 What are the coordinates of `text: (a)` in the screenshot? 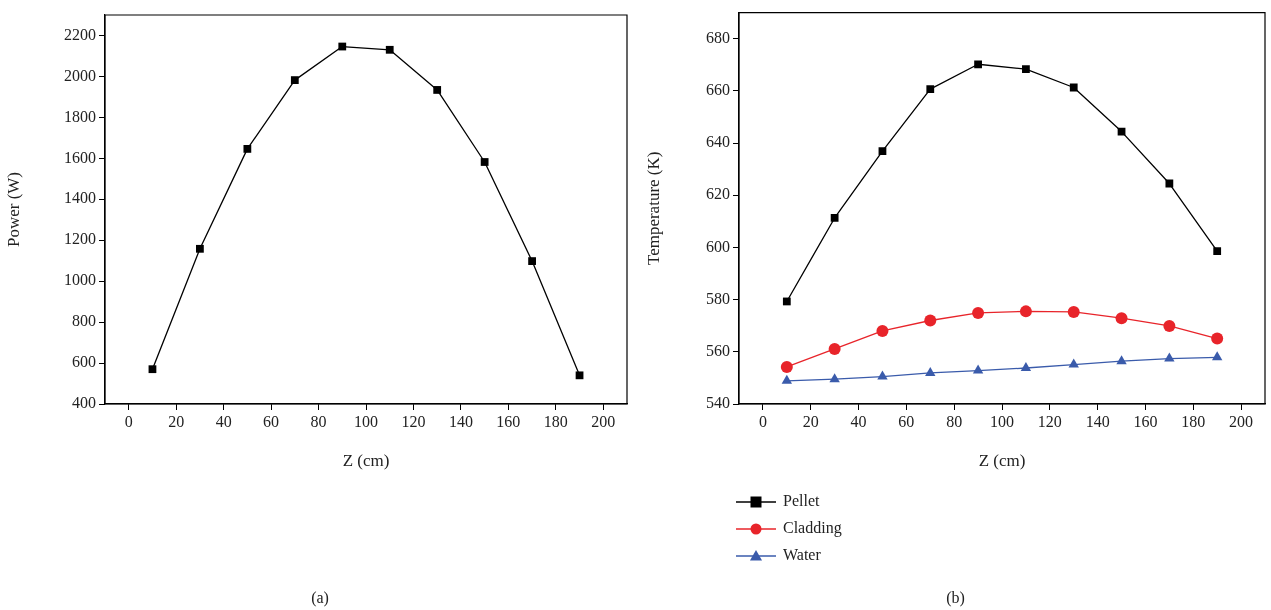 It's located at (320, 598).